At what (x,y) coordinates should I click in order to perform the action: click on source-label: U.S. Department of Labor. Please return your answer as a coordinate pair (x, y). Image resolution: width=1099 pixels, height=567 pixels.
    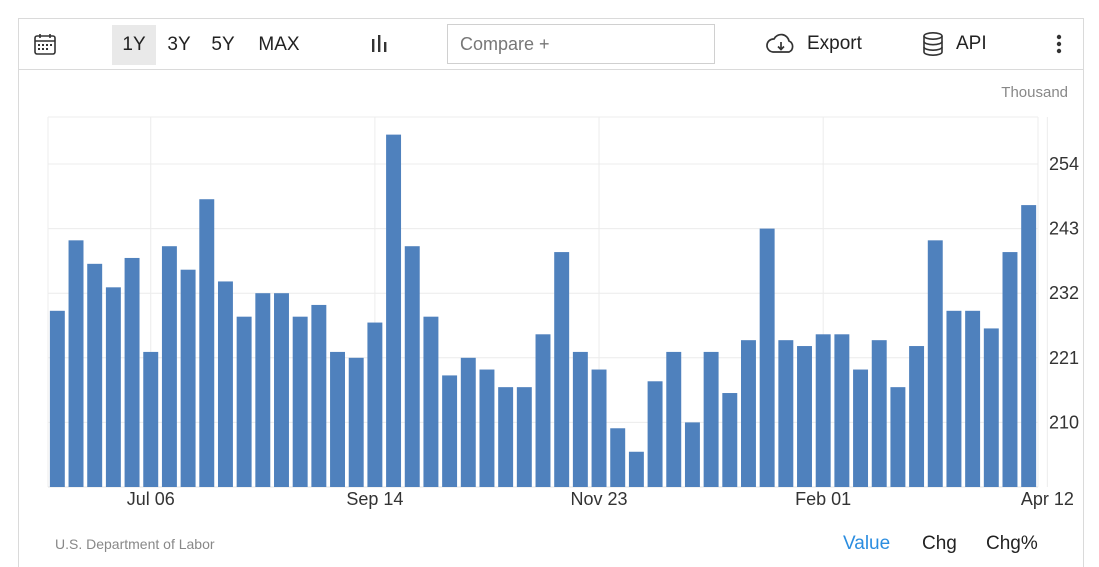
    Looking at the image, I should click on (135, 544).